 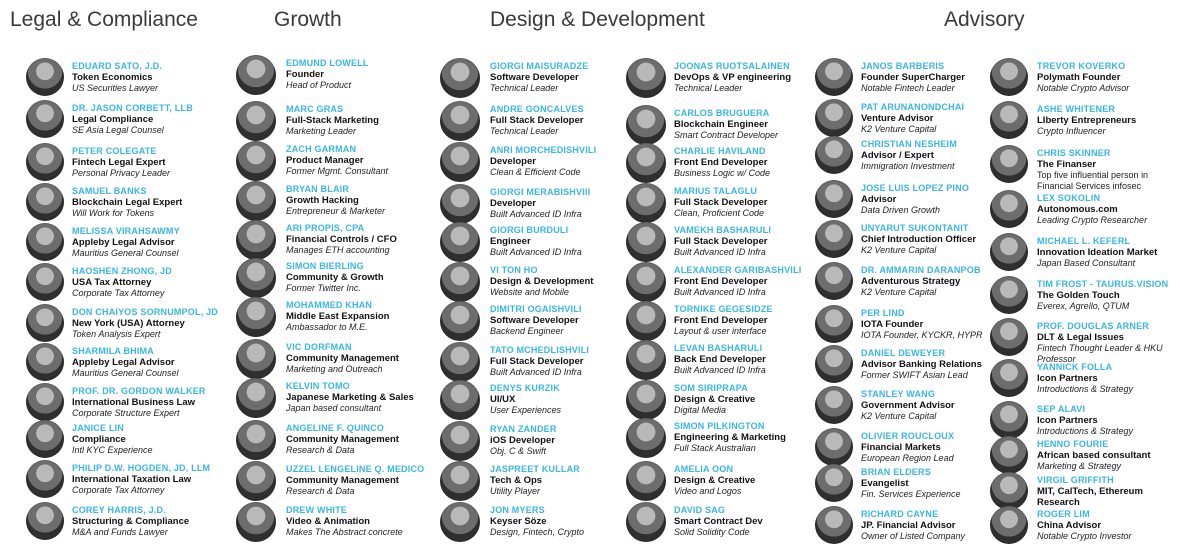 I want to click on member-role: Design & Creative, so click(x=715, y=399).